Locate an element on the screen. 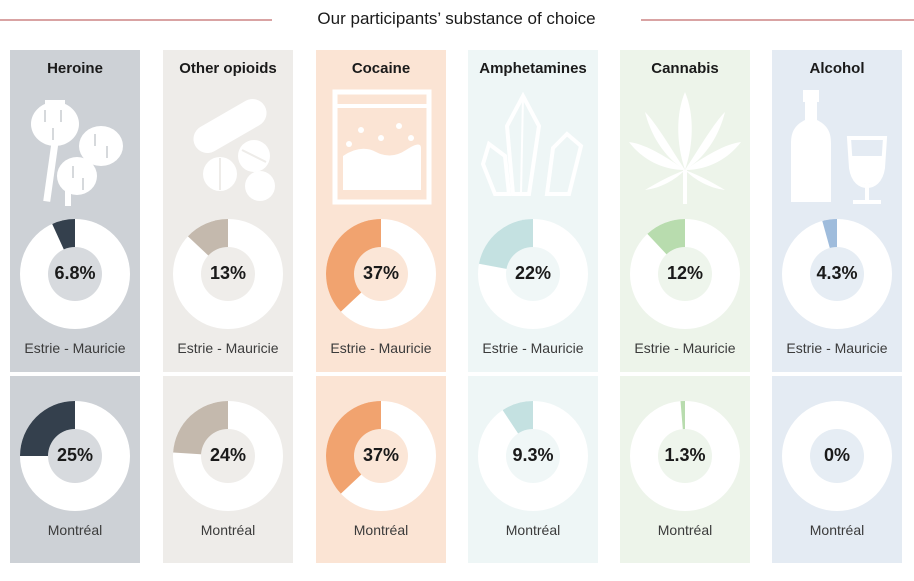 Image resolution: width=914 pixels, height=581 pixels. title-rule-right is located at coordinates (777, 20).